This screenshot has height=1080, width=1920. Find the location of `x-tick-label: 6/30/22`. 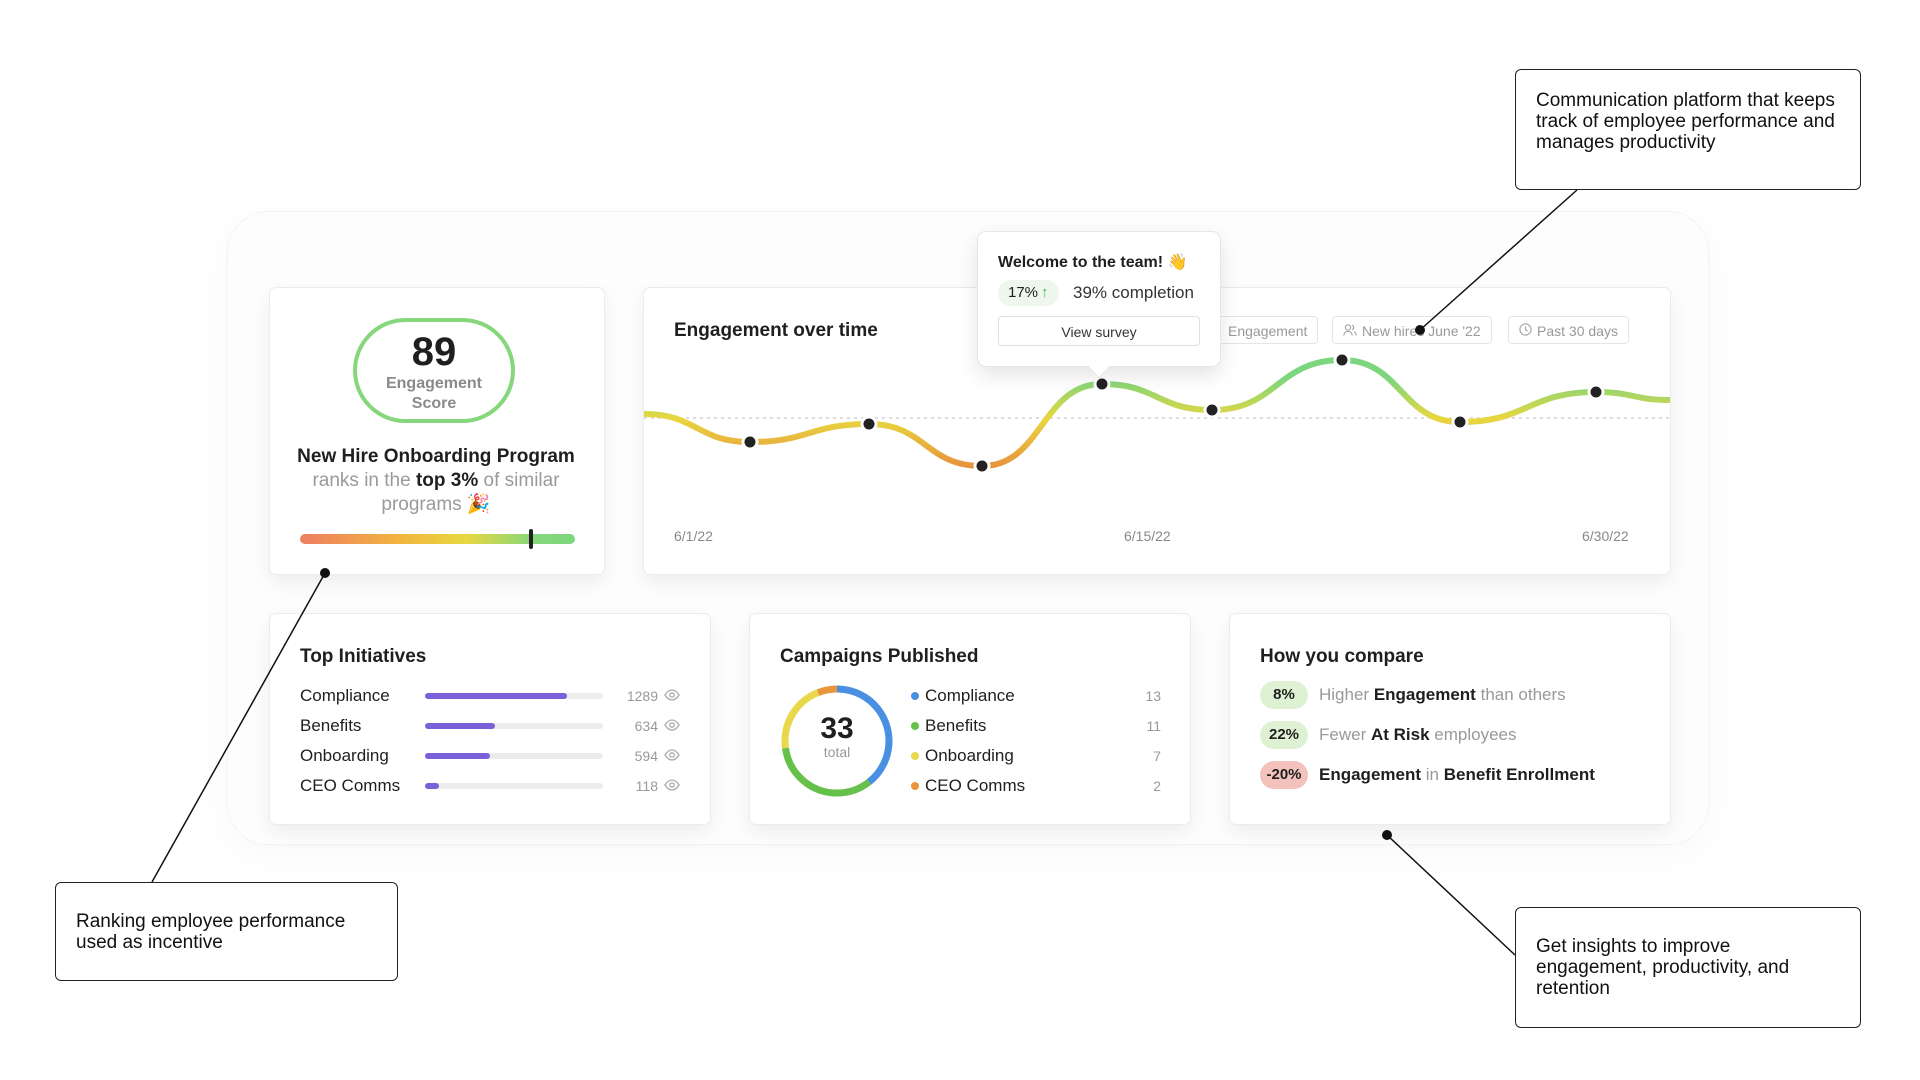

x-tick-label: 6/30/22 is located at coordinates (1605, 536).